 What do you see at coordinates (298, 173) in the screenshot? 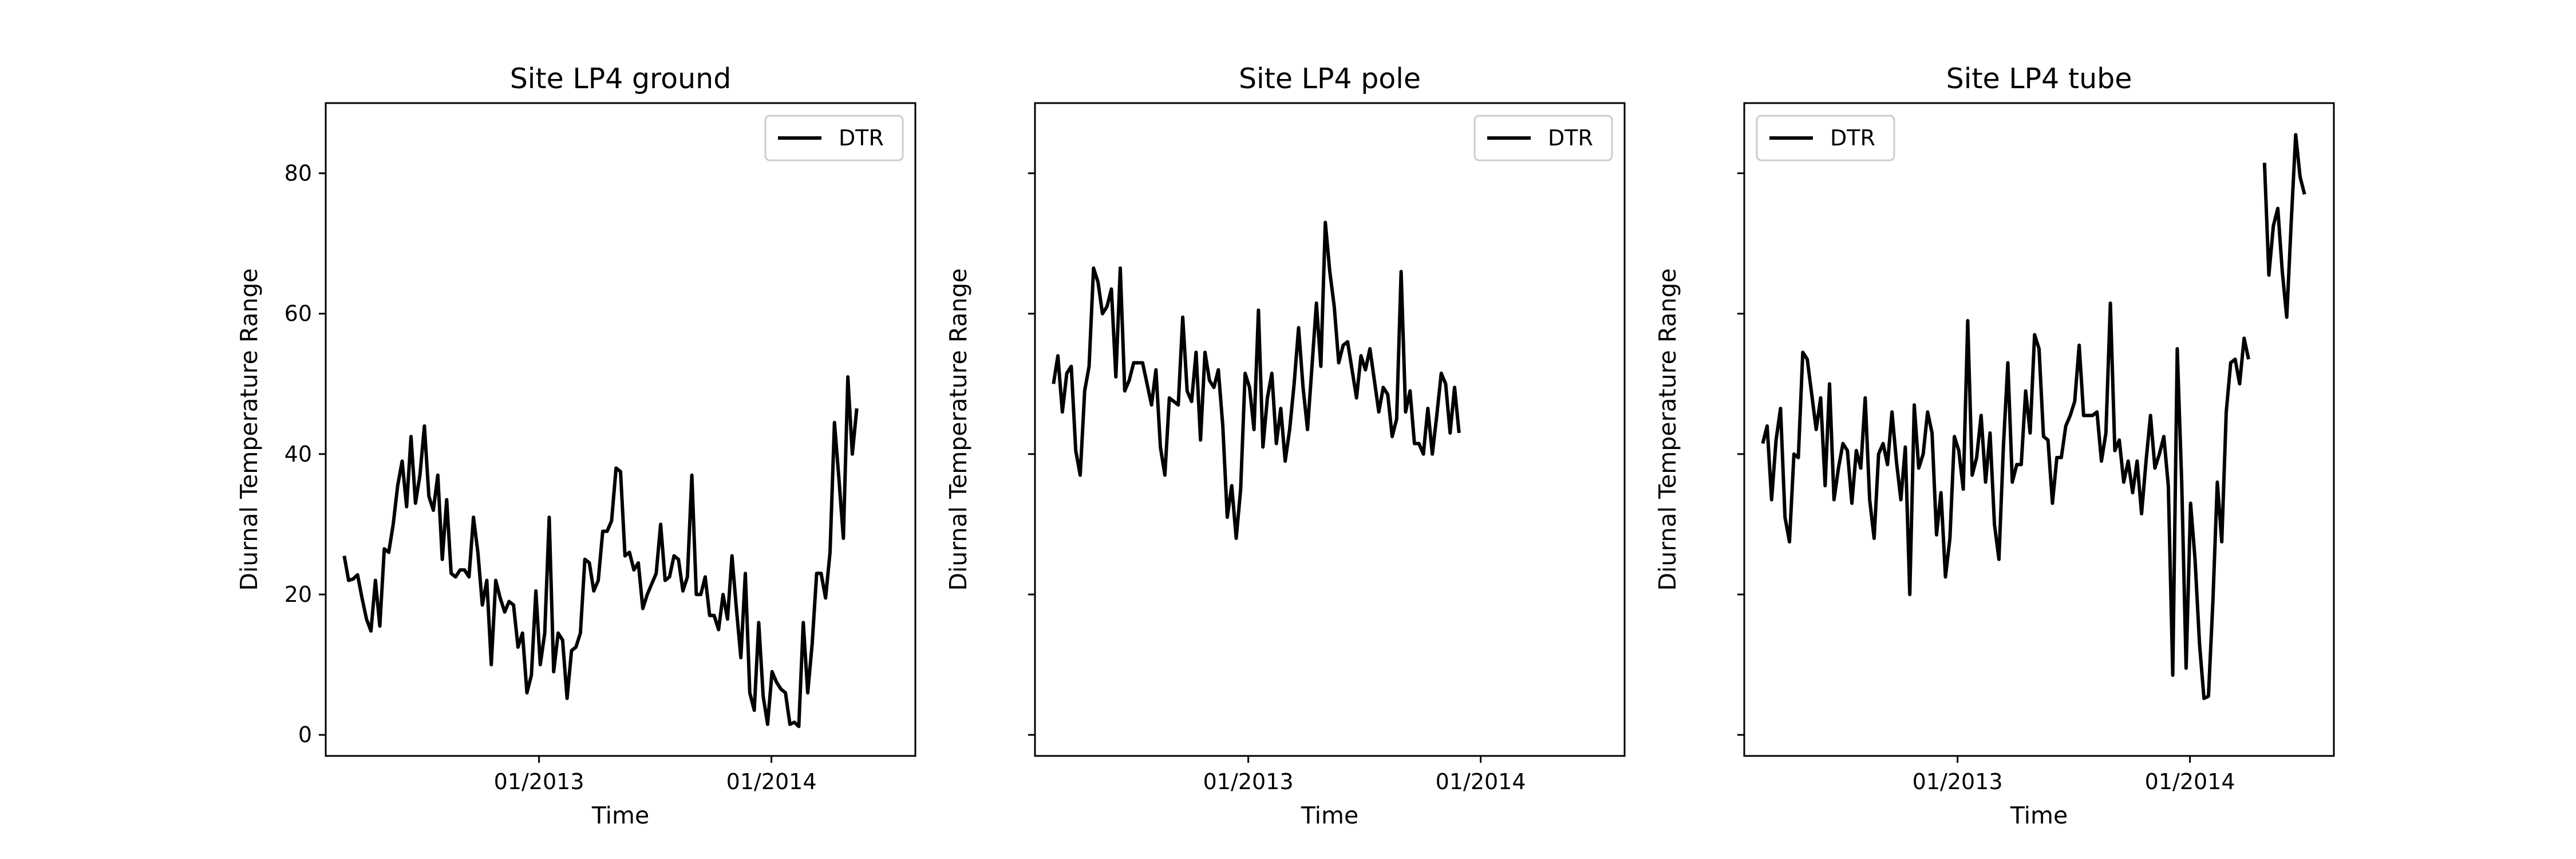
I see `y-tick-label: 80` at bounding box center [298, 173].